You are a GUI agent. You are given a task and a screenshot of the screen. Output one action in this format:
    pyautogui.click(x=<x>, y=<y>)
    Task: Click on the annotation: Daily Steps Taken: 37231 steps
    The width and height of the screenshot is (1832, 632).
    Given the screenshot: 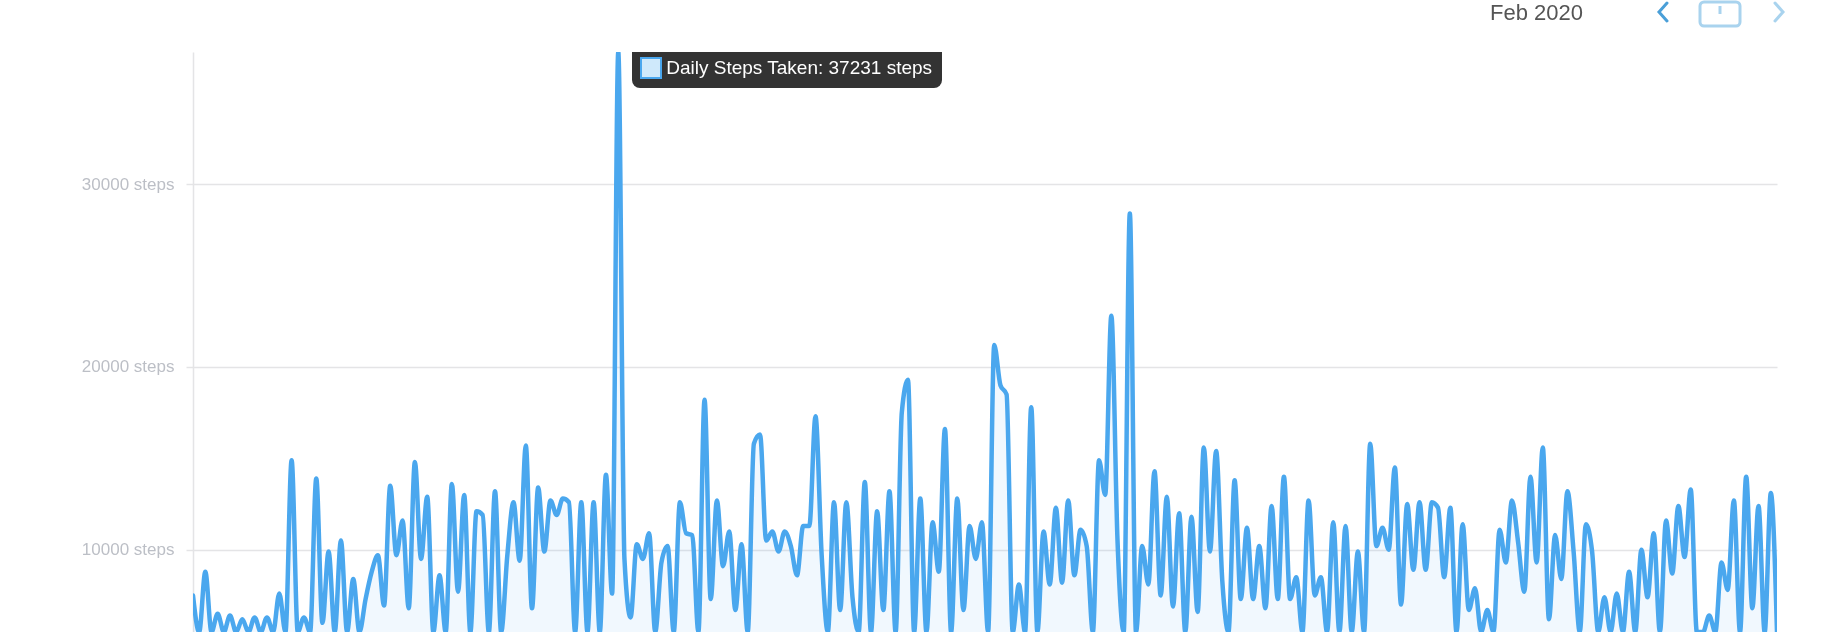 What is the action you would take?
    pyautogui.click(x=799, y=68)
    